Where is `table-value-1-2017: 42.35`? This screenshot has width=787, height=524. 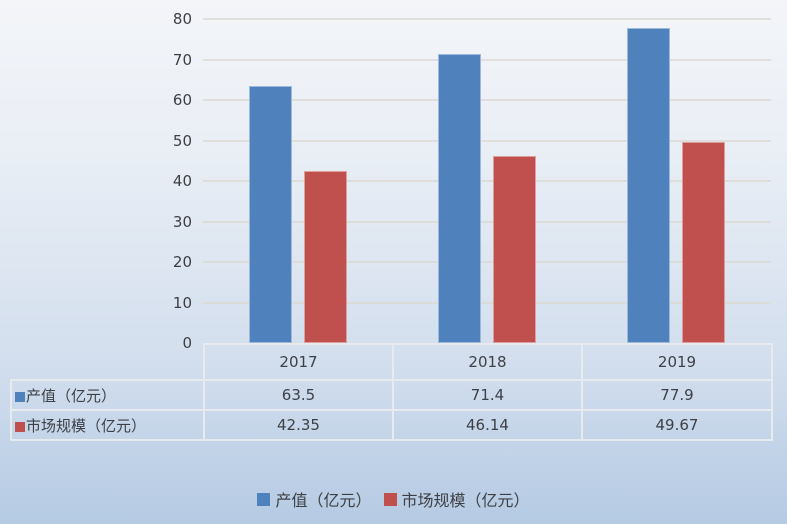 table-value-1-2017: 42.35 is located at coordinates (298, 425).